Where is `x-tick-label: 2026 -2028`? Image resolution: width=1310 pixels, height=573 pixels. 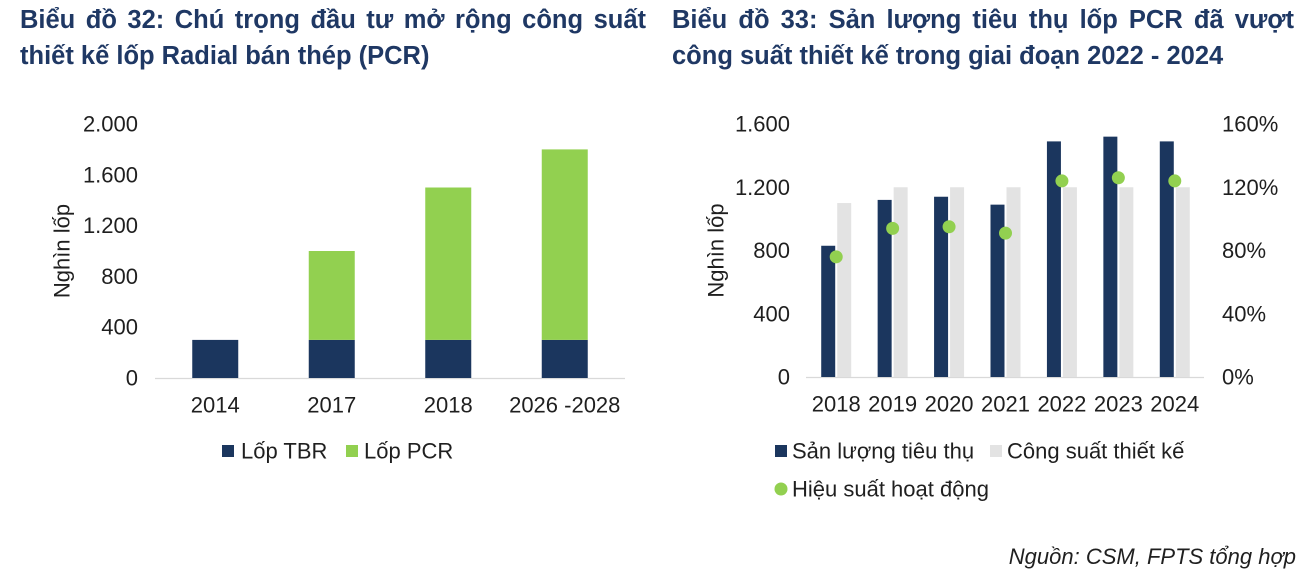 x-tick-label: 2026 -2028 is located at coordinates (564, 405).